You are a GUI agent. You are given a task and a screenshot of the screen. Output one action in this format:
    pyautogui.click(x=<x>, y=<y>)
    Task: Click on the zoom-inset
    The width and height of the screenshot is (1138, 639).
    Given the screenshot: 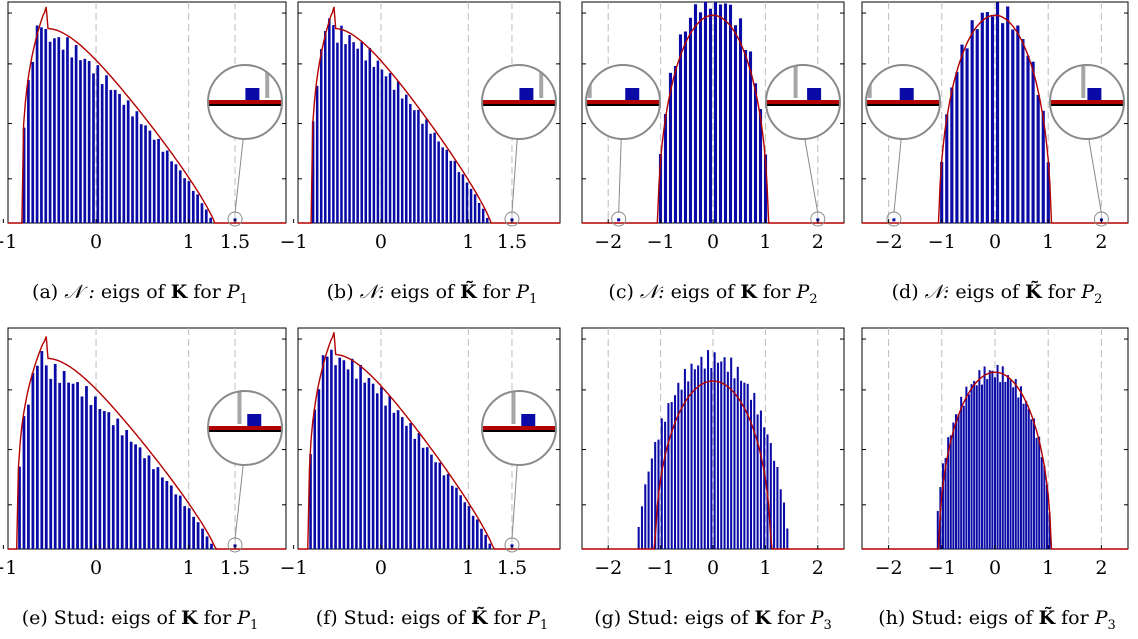 What is the action you would take?
    pyautogui.click(x=519, y=471)
    